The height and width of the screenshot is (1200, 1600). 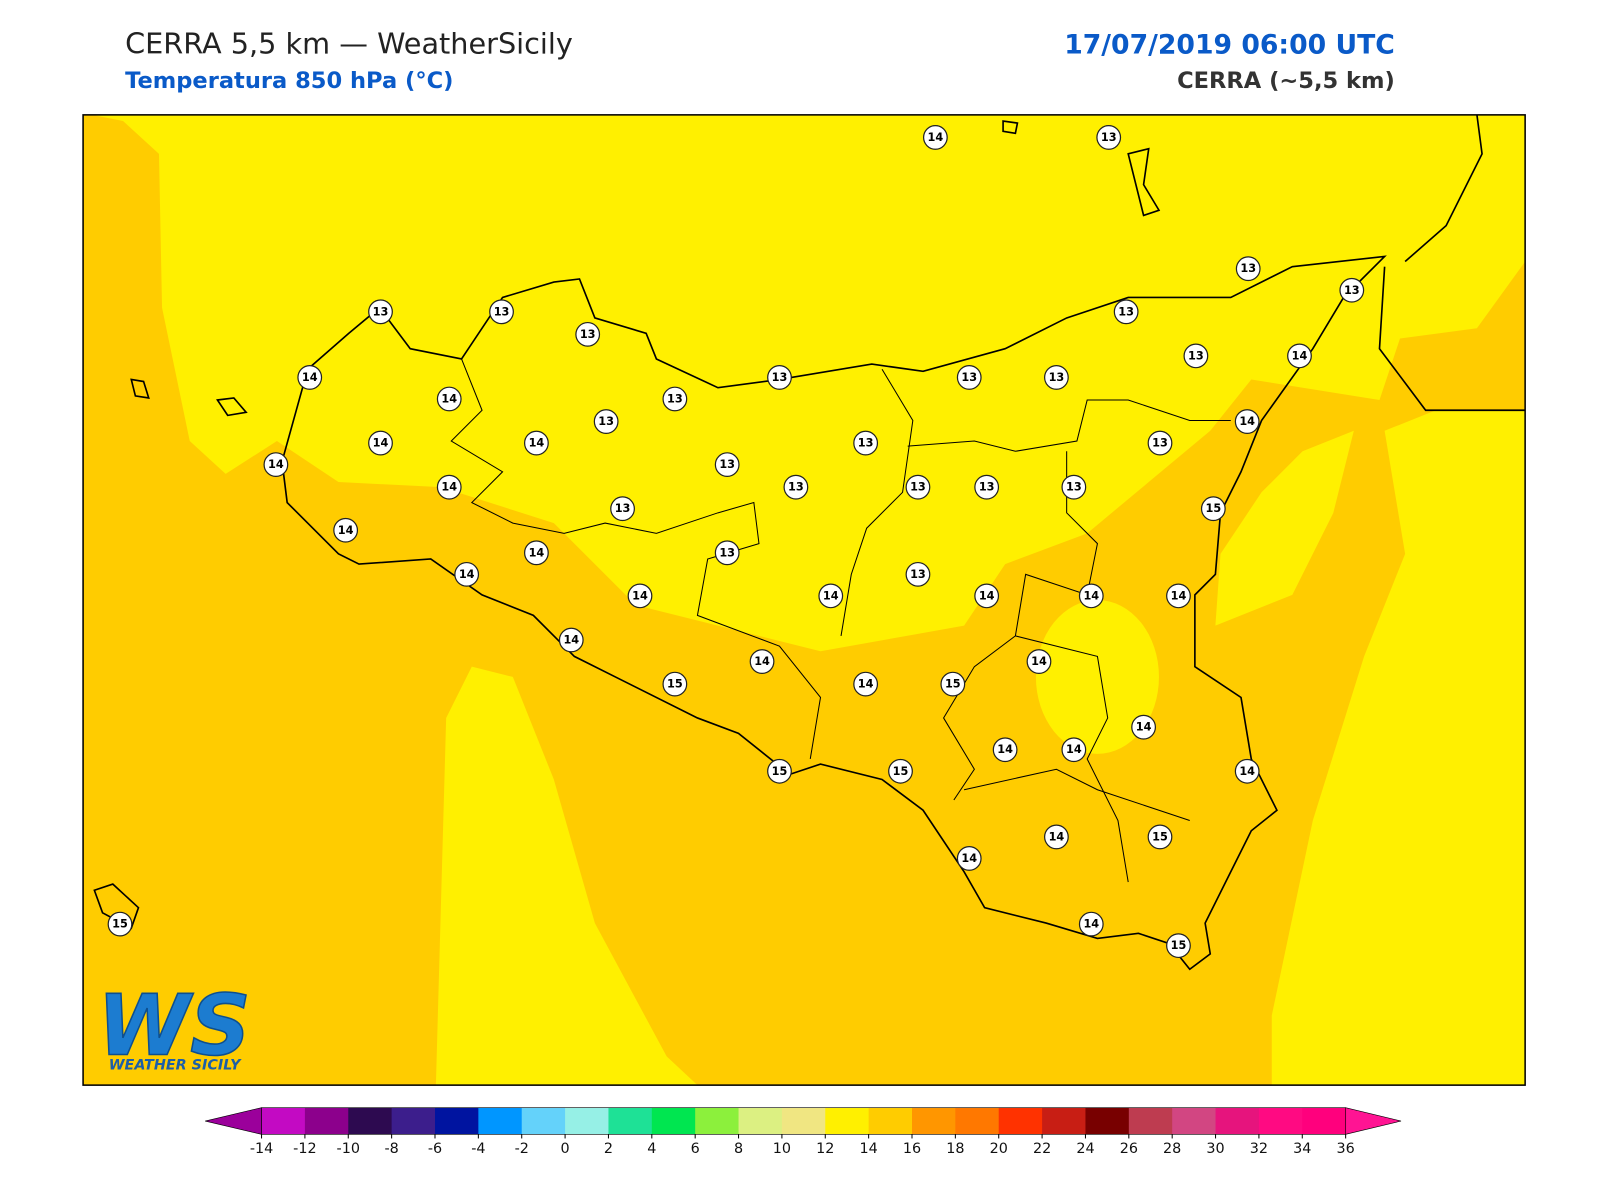 I want to click on colorbar-tick-label: 36, so click(x=1346, y=1149).